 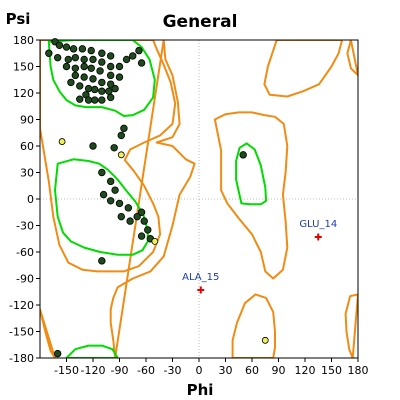 I want to click on x-tick-label: 180, so click(x=358, y=370).